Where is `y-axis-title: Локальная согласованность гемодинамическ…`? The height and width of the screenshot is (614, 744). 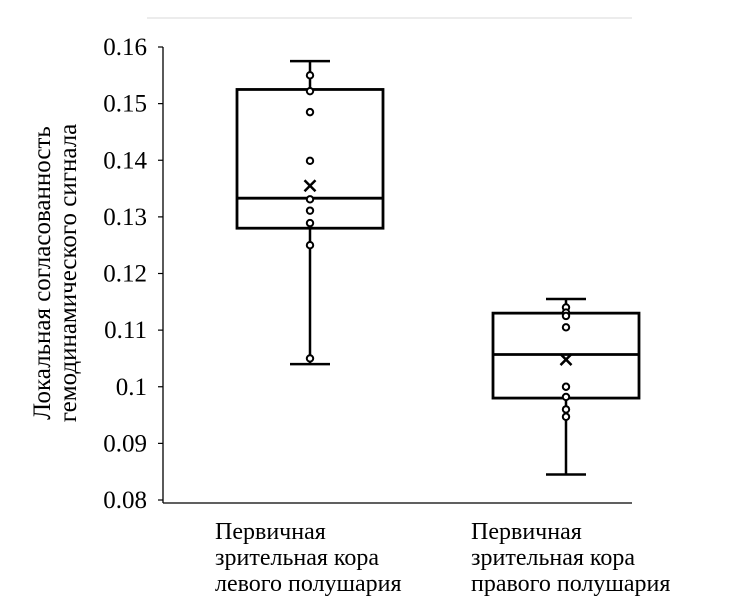
y-axis-title: Локальная согласованность гемодинамическ… is located at coordinates (55, 273).